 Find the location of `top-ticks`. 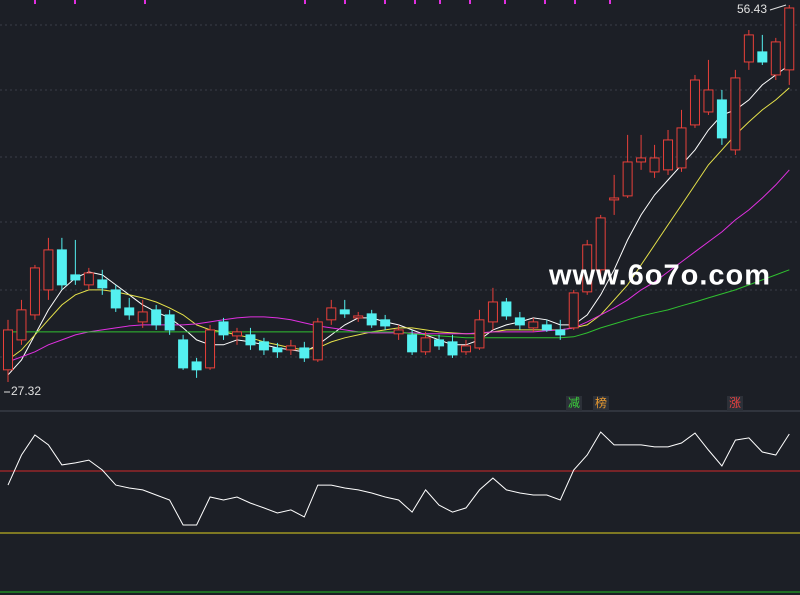

top-ticks is located at coordinates (322, 2).